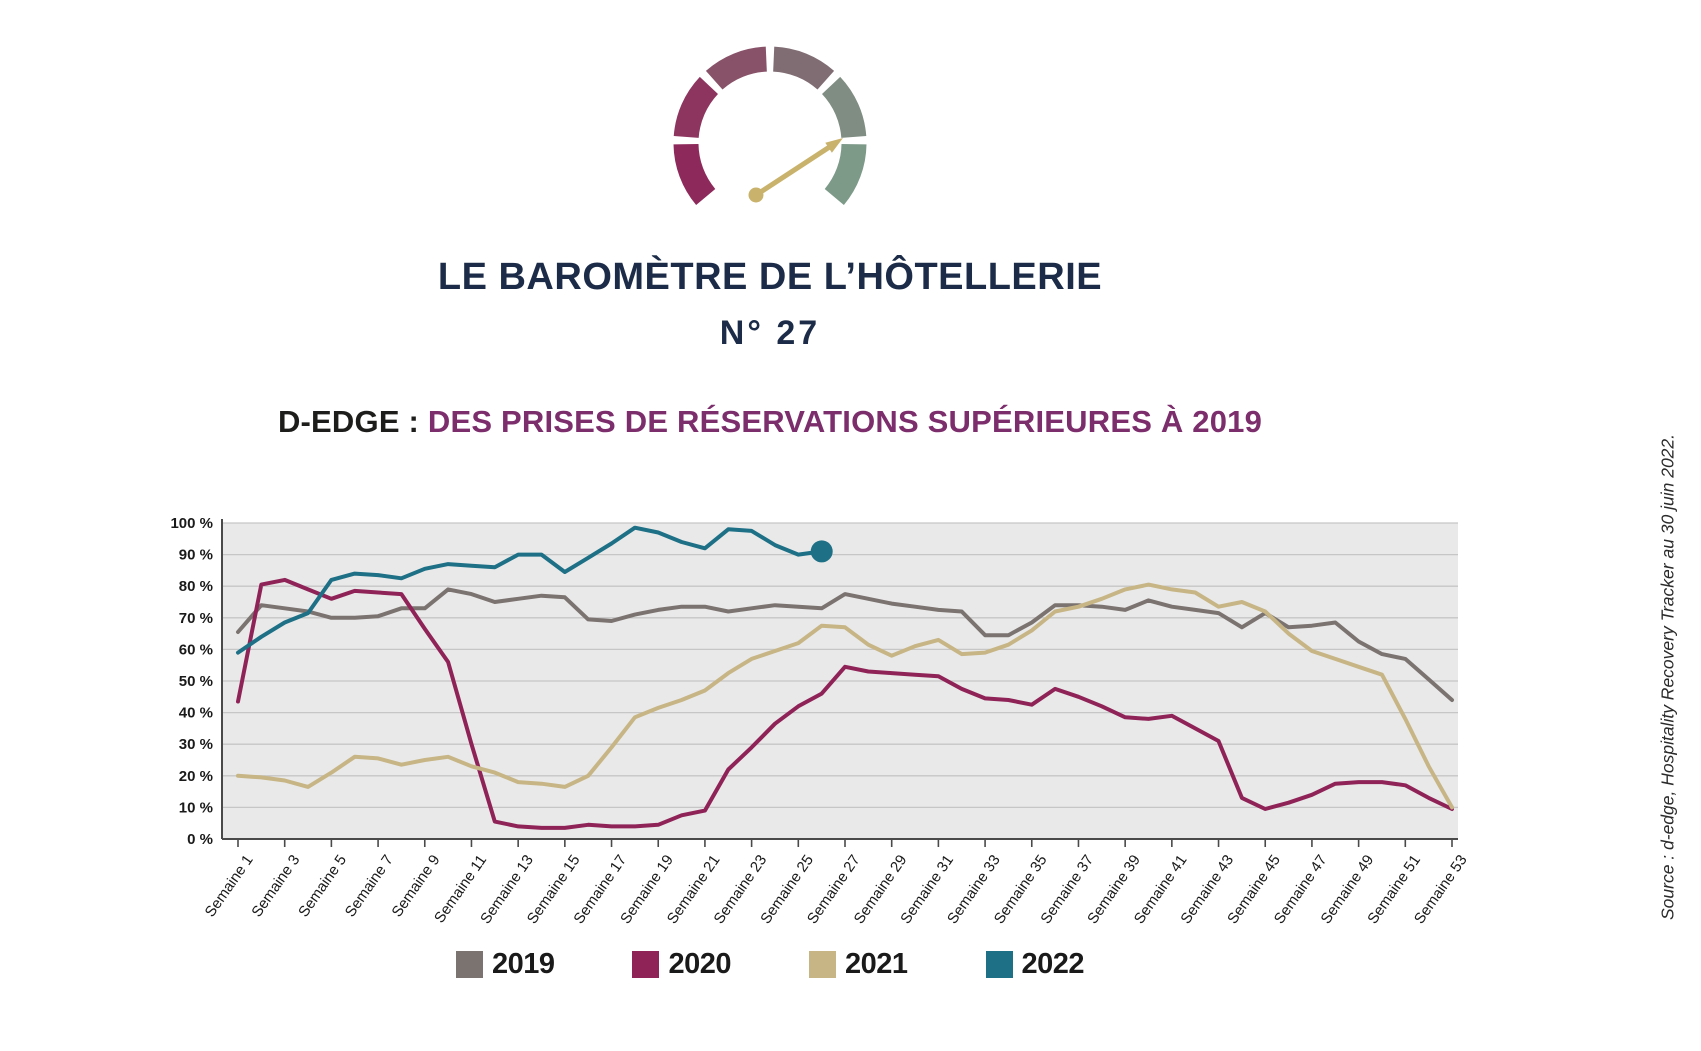  I want to click on y-axis-tick-label: 10 %, so click(196, 807).